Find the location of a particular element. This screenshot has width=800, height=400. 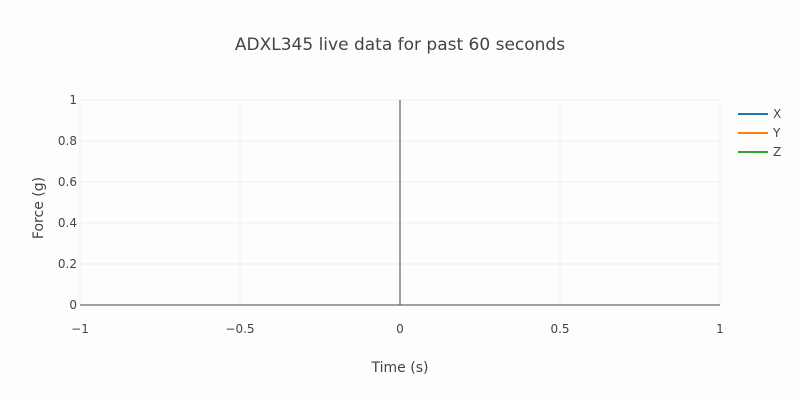

y-tick-label: 0 is located at coordinates (73, 305).